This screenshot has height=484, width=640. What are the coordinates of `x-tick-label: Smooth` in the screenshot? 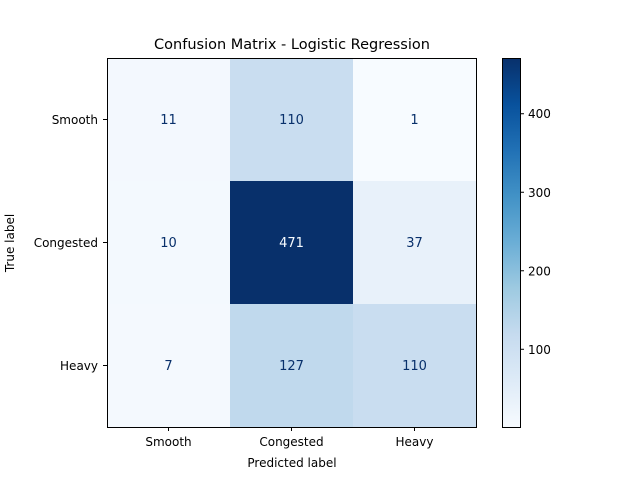 It's located at (168, 442).